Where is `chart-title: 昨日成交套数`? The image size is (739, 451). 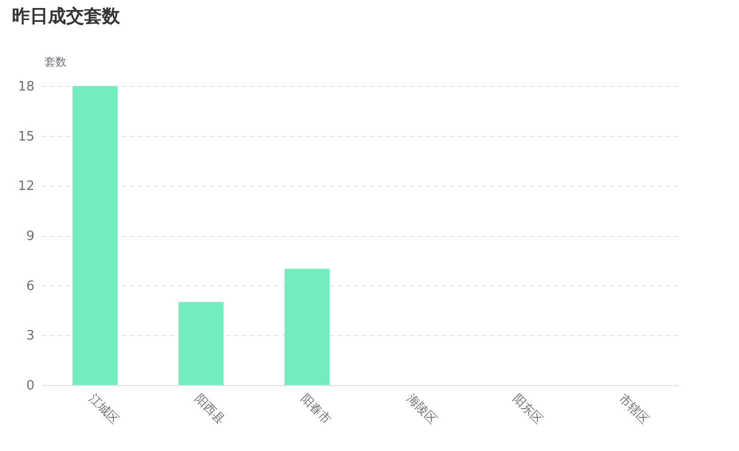 chart-title: 昨日成交套数 is located at coordinates (66, 16).